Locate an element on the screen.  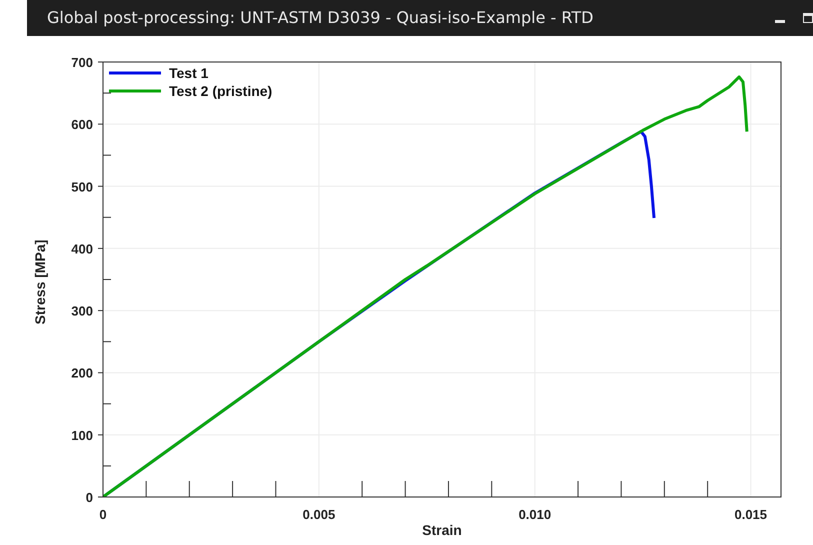
x-tick-label: 0.010 is located at coordinates (535, 514).